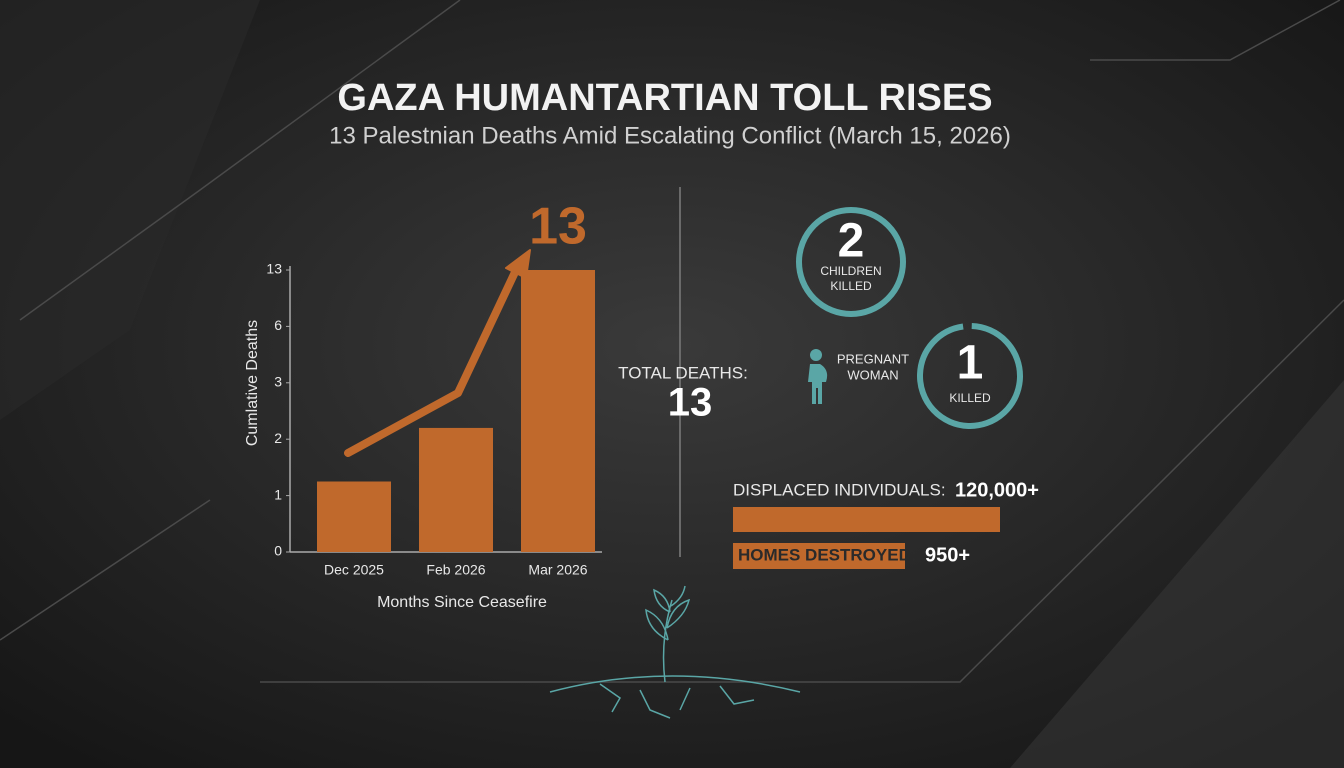 This screenshot has height=768, width=1344. Describe the element at coordinates (462, 602) in the screenshot. I see `x-axis-title: Months Since Ceasefire` at that location.